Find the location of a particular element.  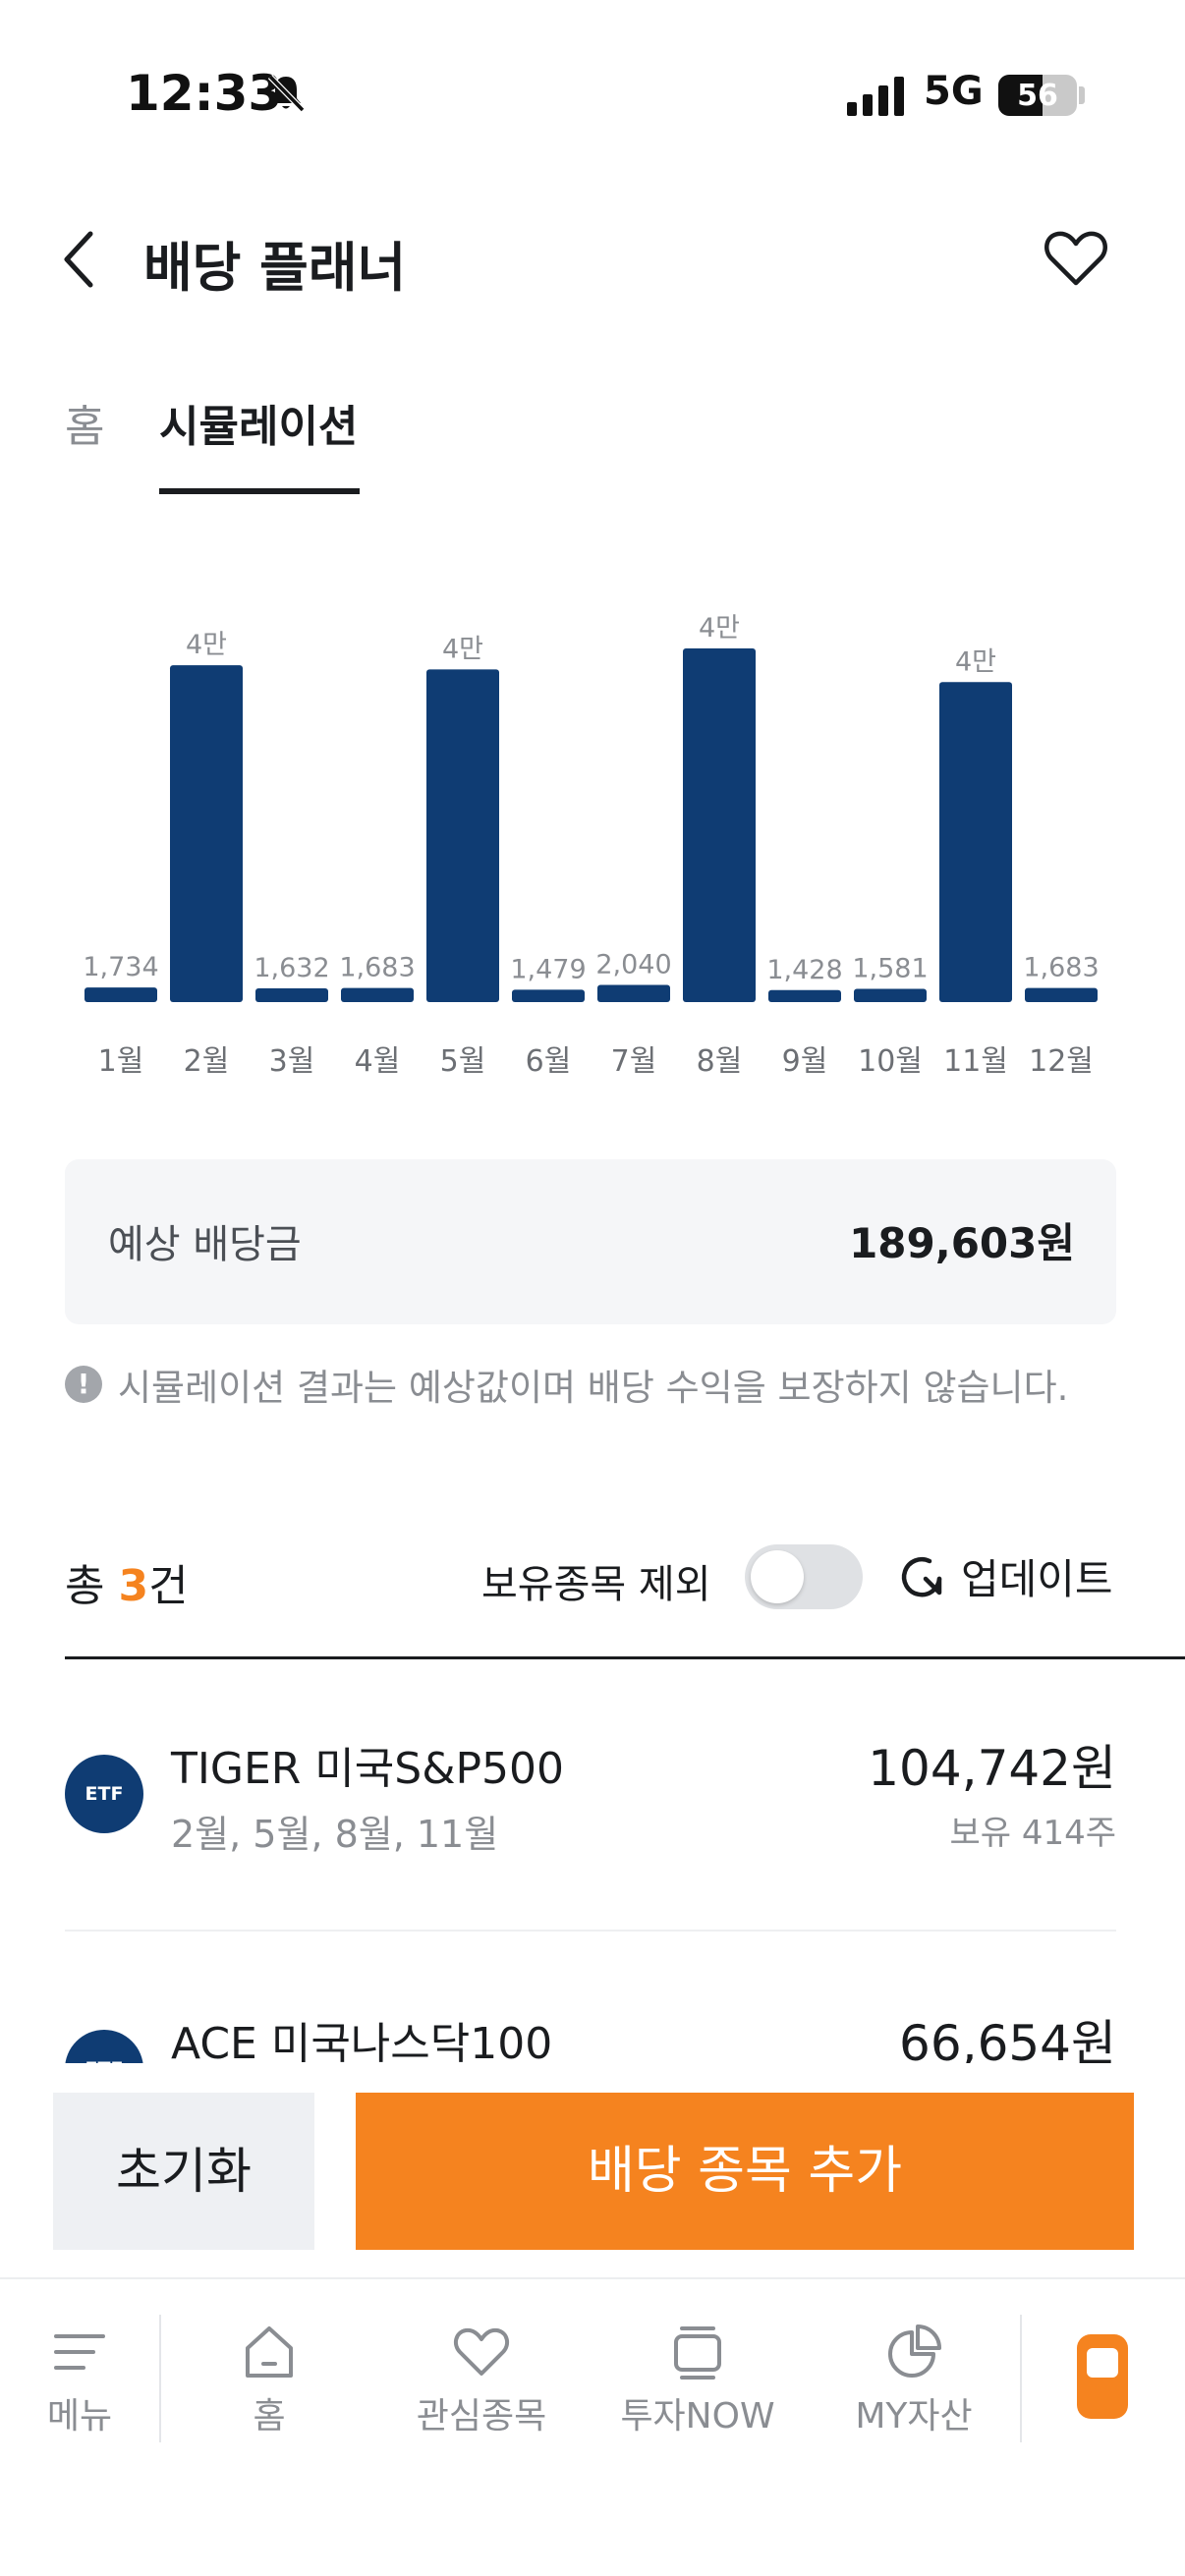

count-suffix: 건 is located at coordinates (168, 1586).